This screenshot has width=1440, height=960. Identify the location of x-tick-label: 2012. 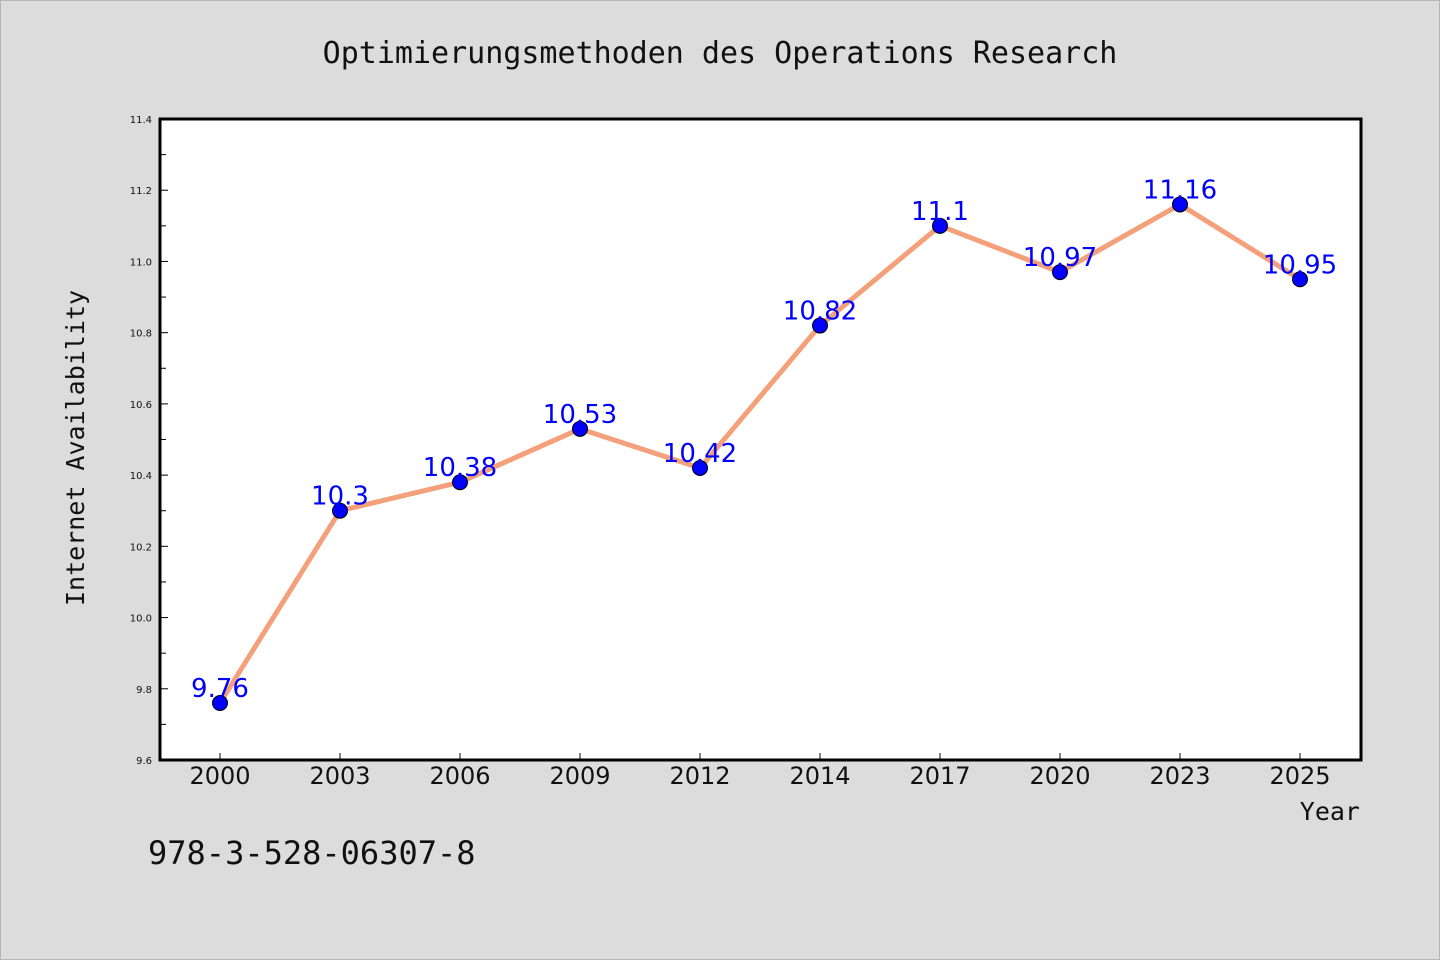
(699, 776).